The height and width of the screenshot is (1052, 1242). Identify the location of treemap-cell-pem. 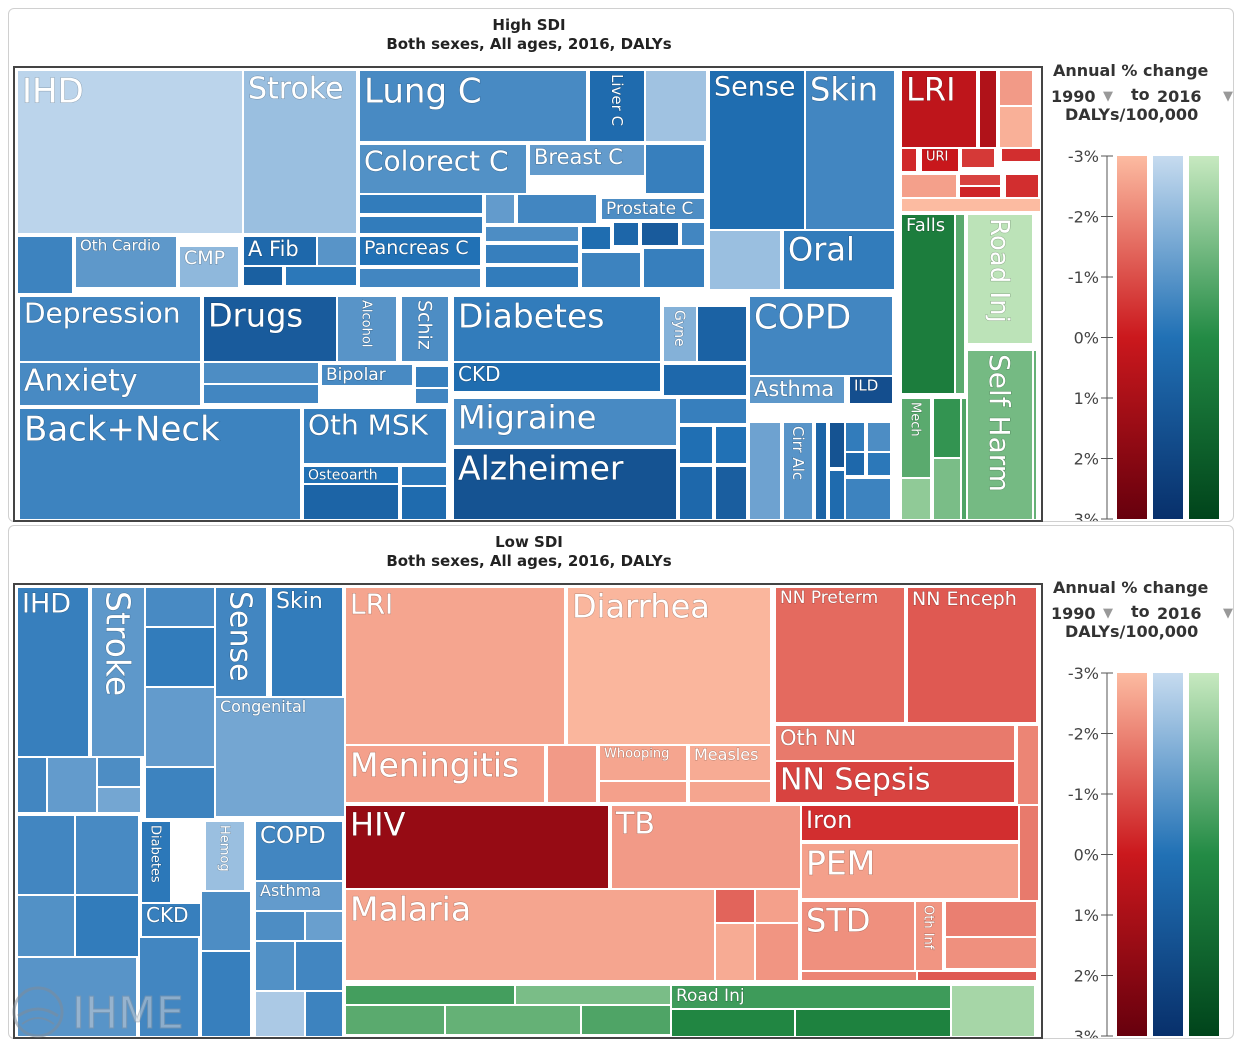
(910, 871).